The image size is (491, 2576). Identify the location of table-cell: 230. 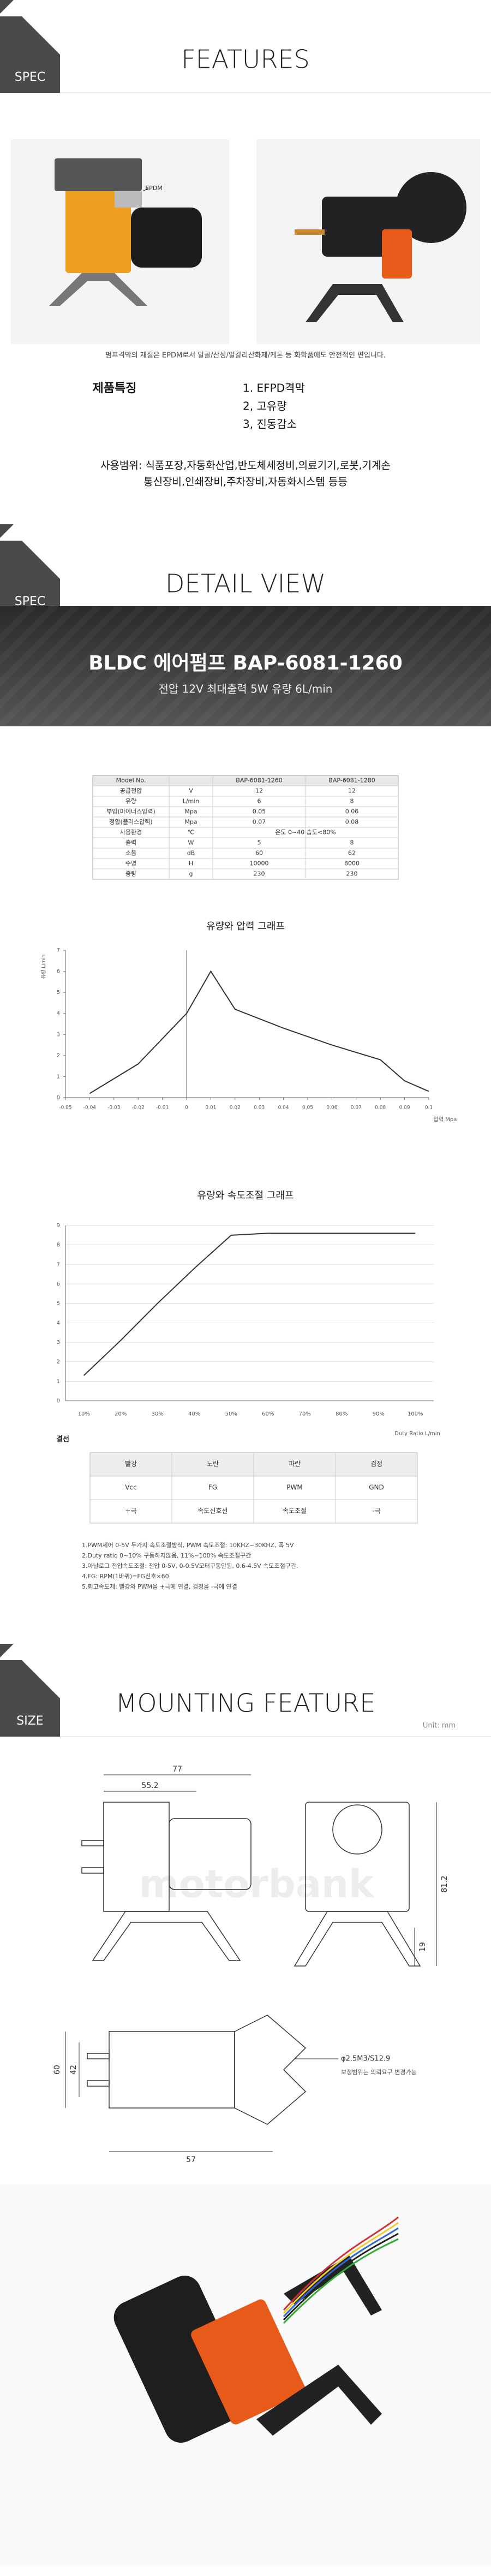
(352, 874).